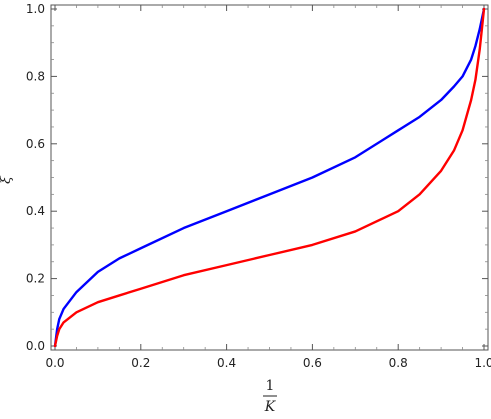 This screenshot has width=491, height=419. I want to click on x-tick-label: 0.0, so click(54, 363).